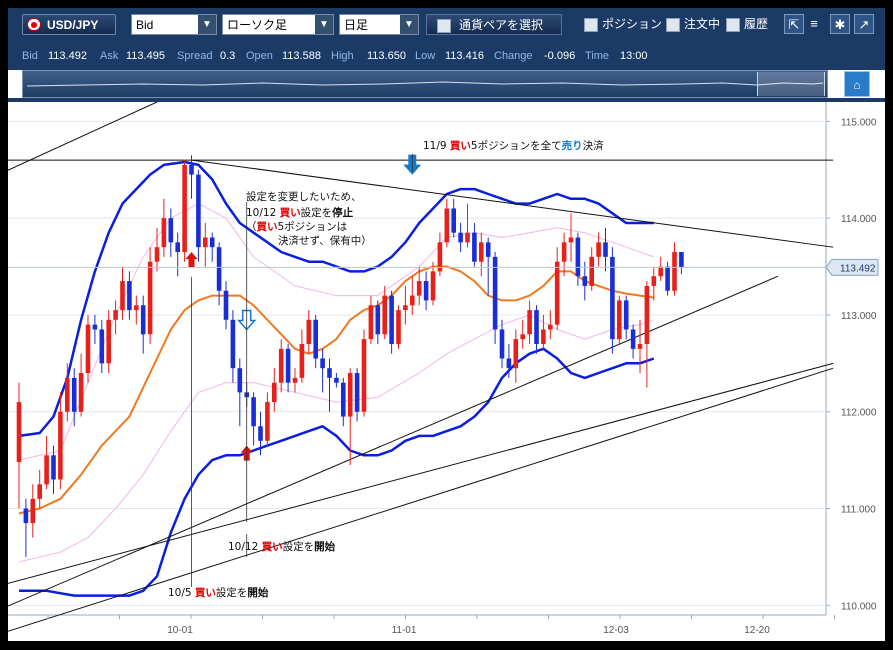  Describe the element at coordinates (560, 56) in the screenshot. I see `change-value: -0.096` at that location.